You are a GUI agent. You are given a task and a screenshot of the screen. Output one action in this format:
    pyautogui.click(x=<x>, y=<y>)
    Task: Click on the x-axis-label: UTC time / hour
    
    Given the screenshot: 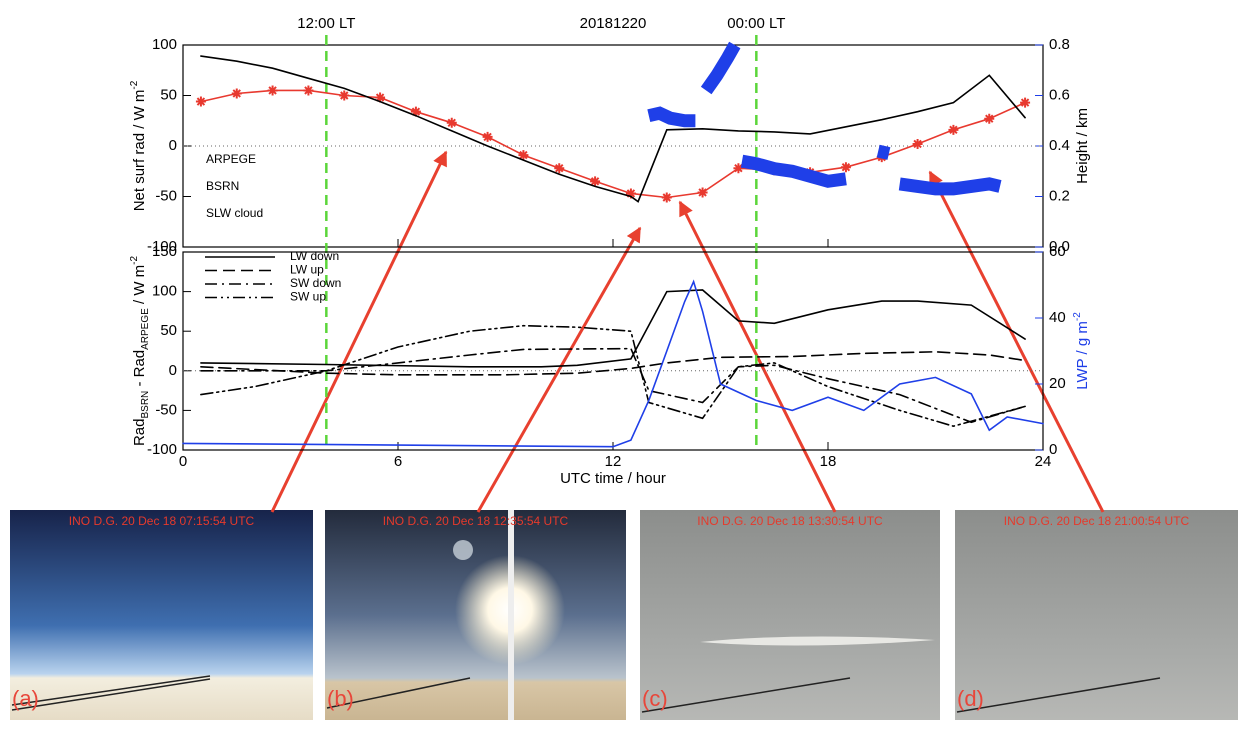 What is the action you would take?
    pyautogui.click(x=613, y=478)
    